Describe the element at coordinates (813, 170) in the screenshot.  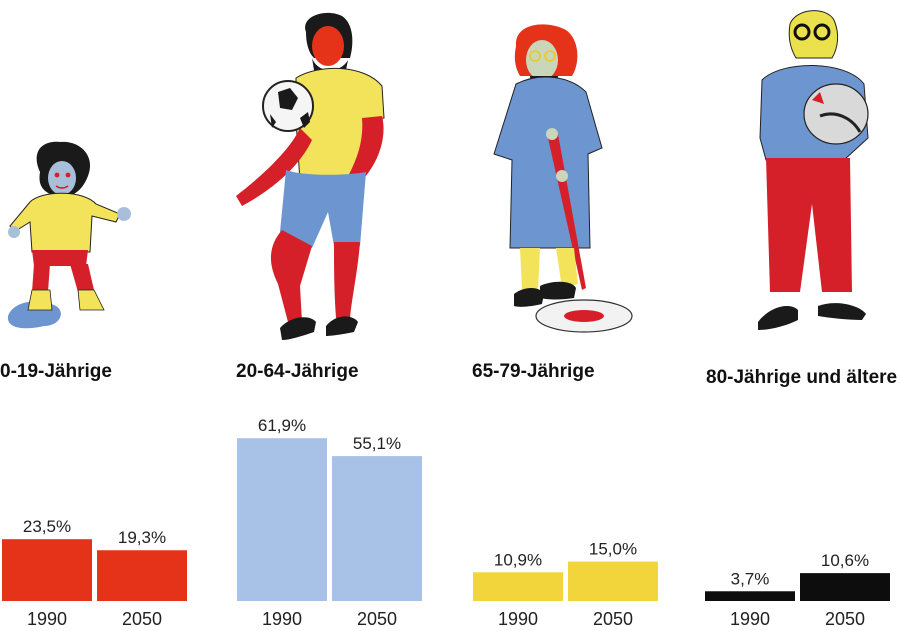
I see `old-man-with-hen-illustration` at that location.